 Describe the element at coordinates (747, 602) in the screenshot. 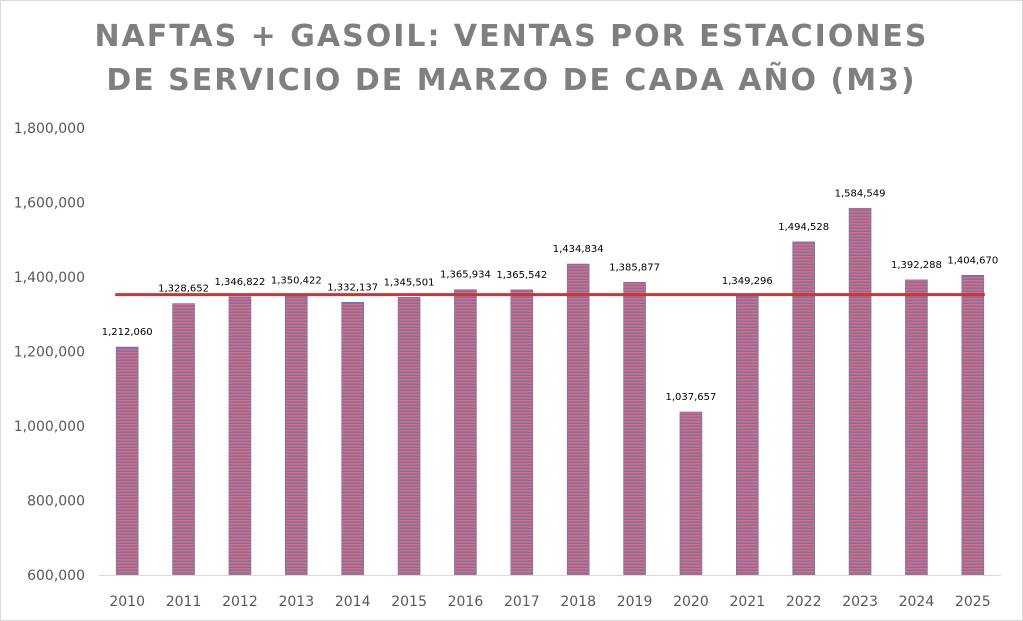

I see `x-tick-label: 2021` at that location.